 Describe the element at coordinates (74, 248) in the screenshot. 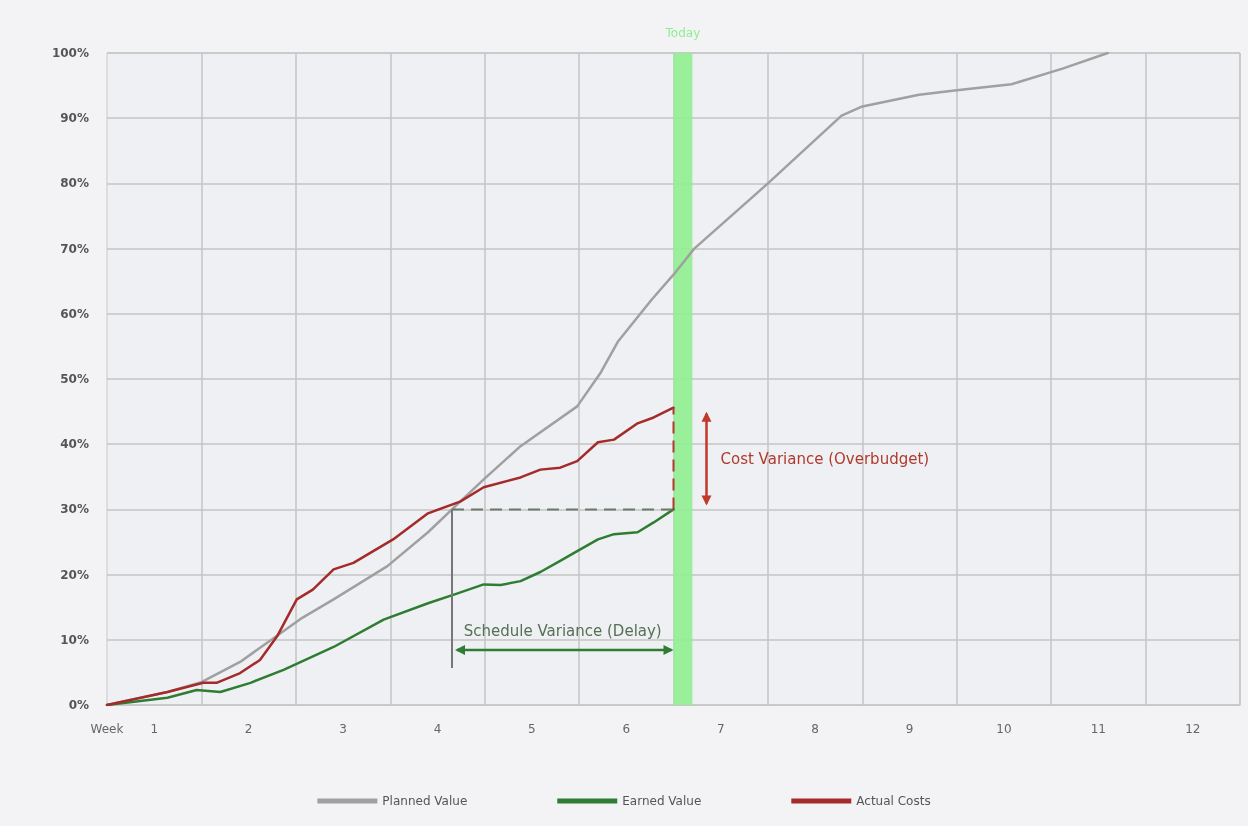

I see `y-tick-label: 70%` at that location.